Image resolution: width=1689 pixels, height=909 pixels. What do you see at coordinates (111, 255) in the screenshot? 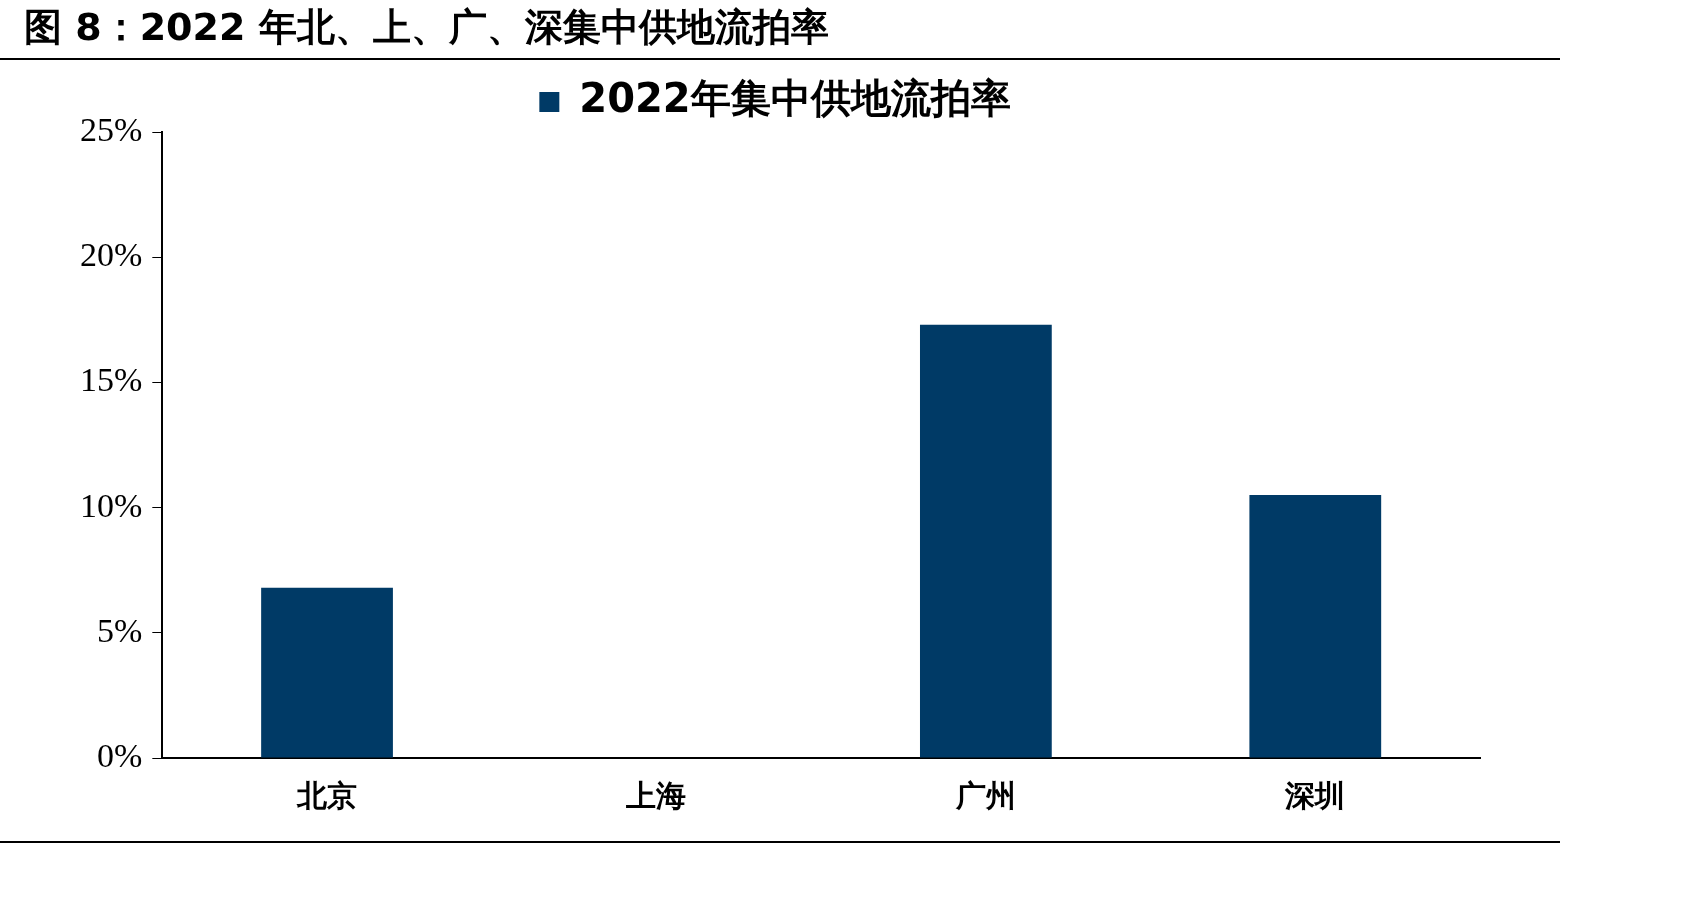
I see `y-tick-label: 20%` at bounding box center [111, 255].